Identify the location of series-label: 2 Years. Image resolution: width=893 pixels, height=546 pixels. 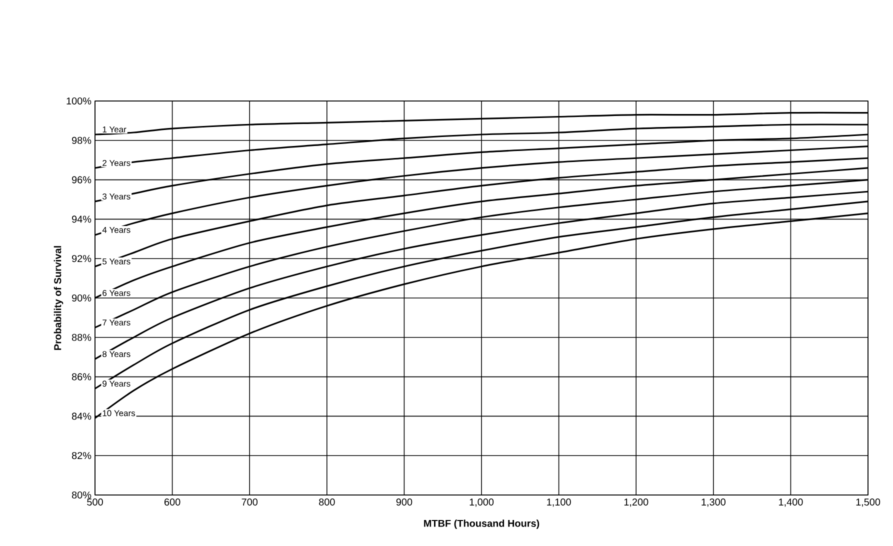
(116, 163).